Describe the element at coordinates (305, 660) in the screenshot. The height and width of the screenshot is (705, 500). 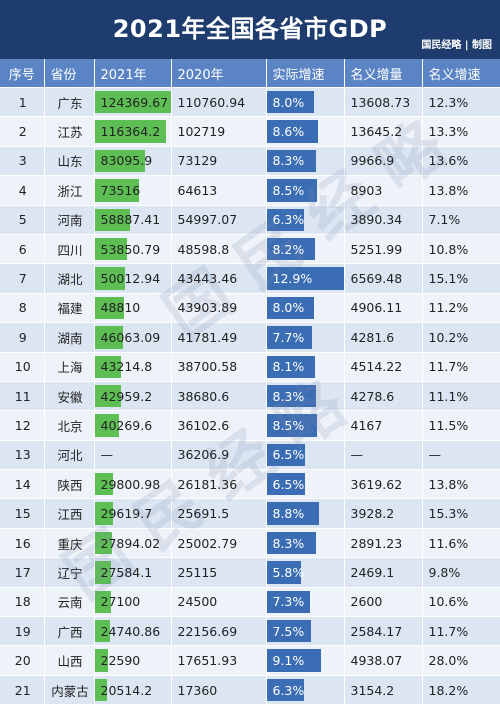
I see `real-growth-cell: 9.1%` at that location.